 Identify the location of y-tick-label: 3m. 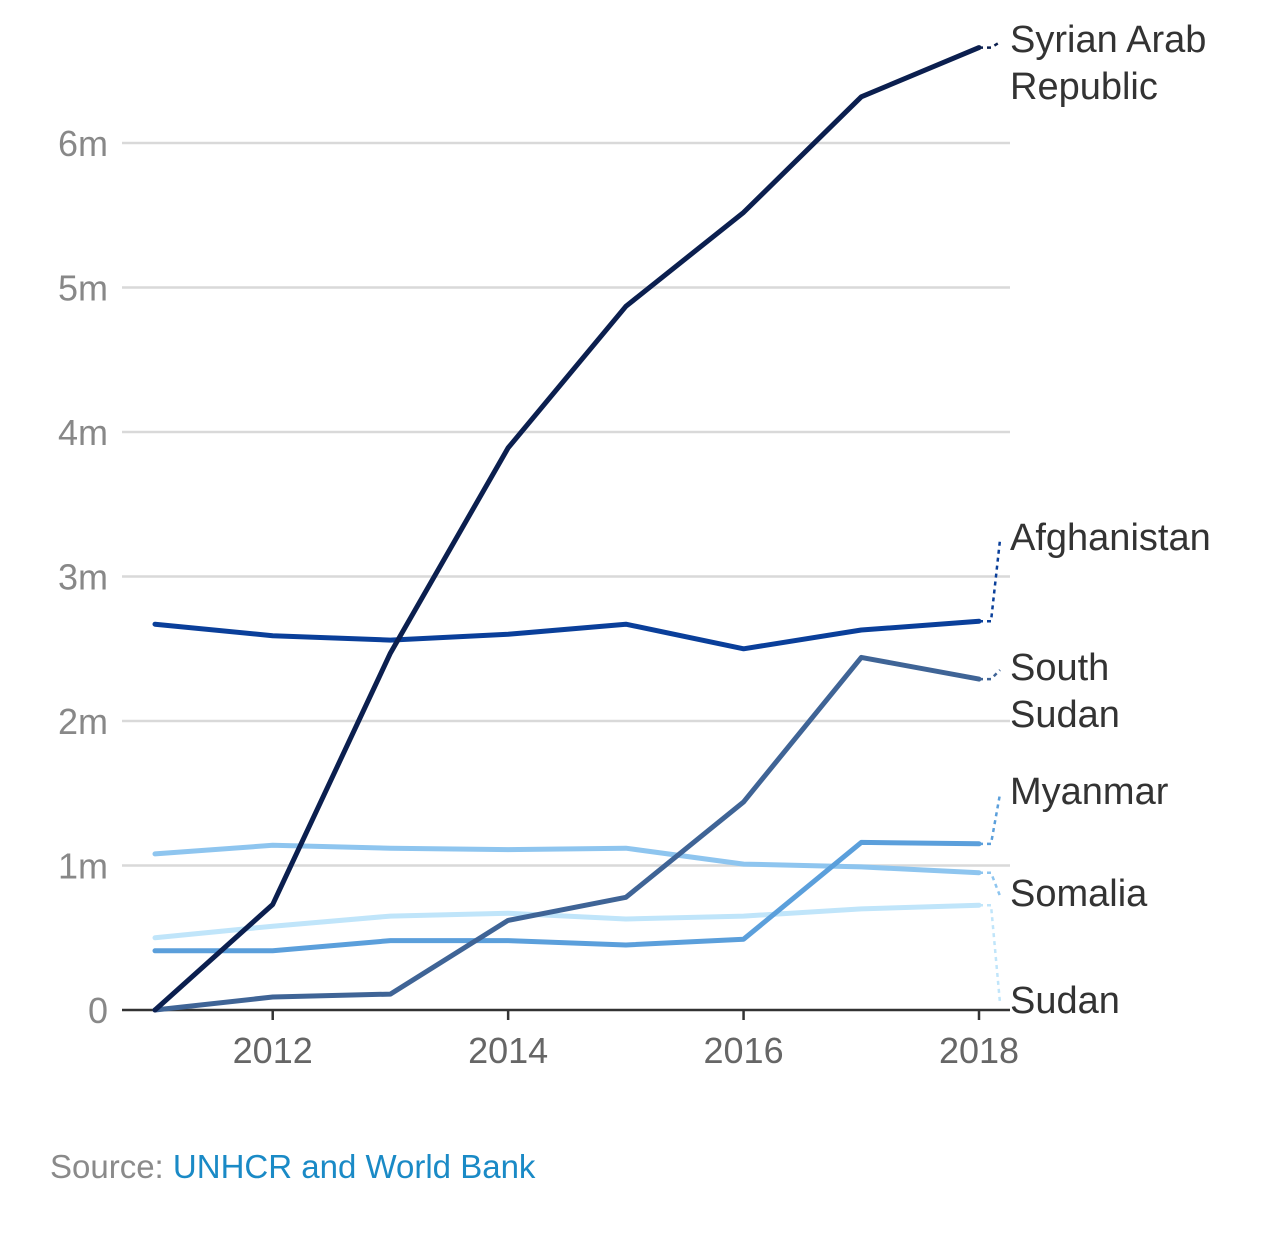
(83, 577).